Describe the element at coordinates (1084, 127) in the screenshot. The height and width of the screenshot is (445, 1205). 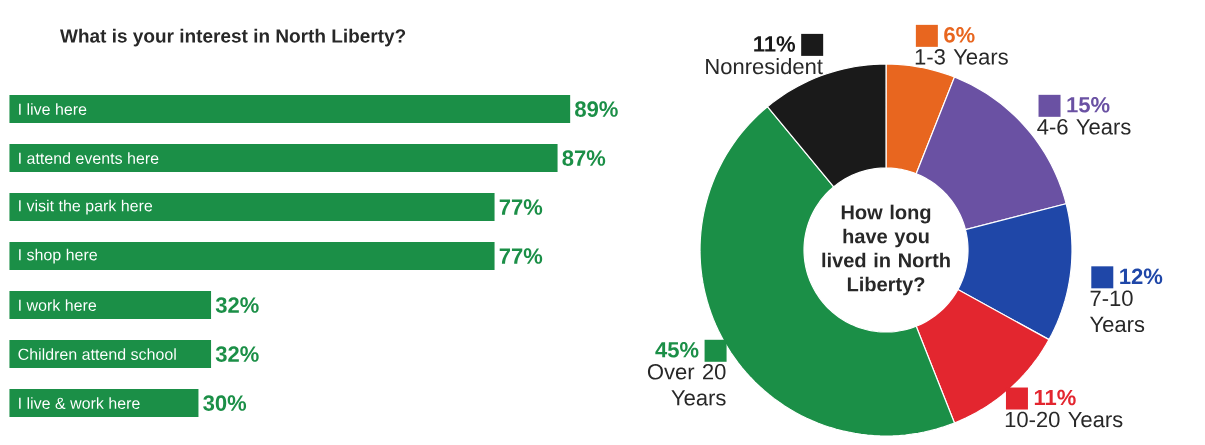
I see `legend-label: 4-6 Years` at that location.